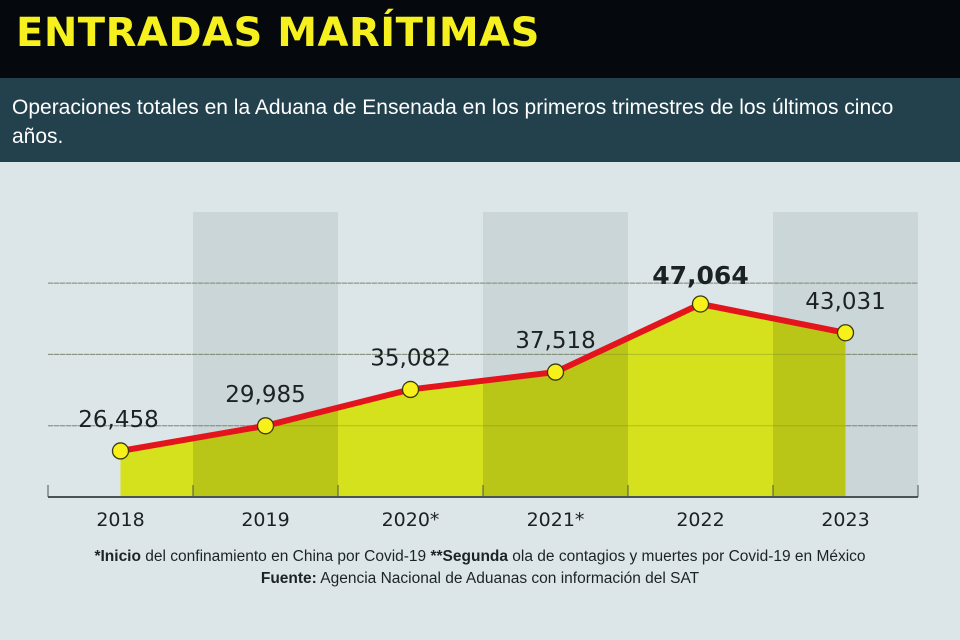 Image resolution: width=960 pixels, height=640 pixels. What do you see at coordinates (469, 556) in the screenshot?
I see `footnote-note2-bold: **Segunda` at bounding box center [469, 556].